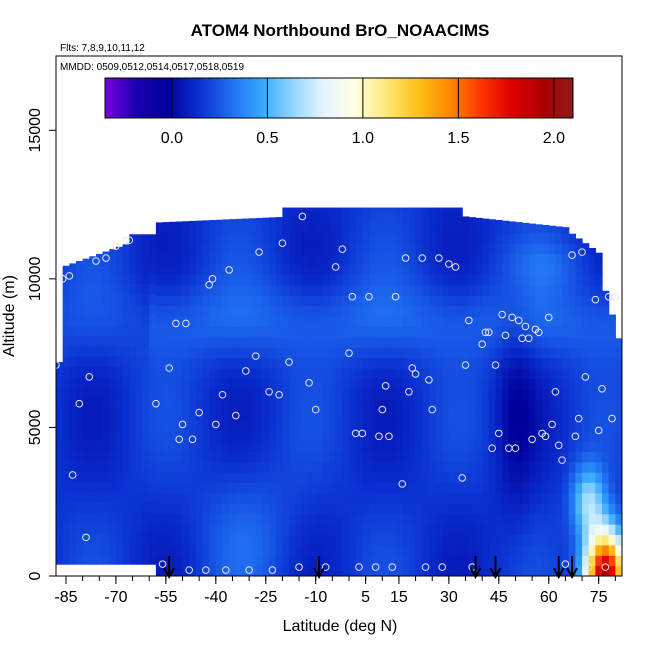 The width and height of the screenshot is (650, 650). I want to click on colorbar-tick-label: 1.0, so click(363, 138).